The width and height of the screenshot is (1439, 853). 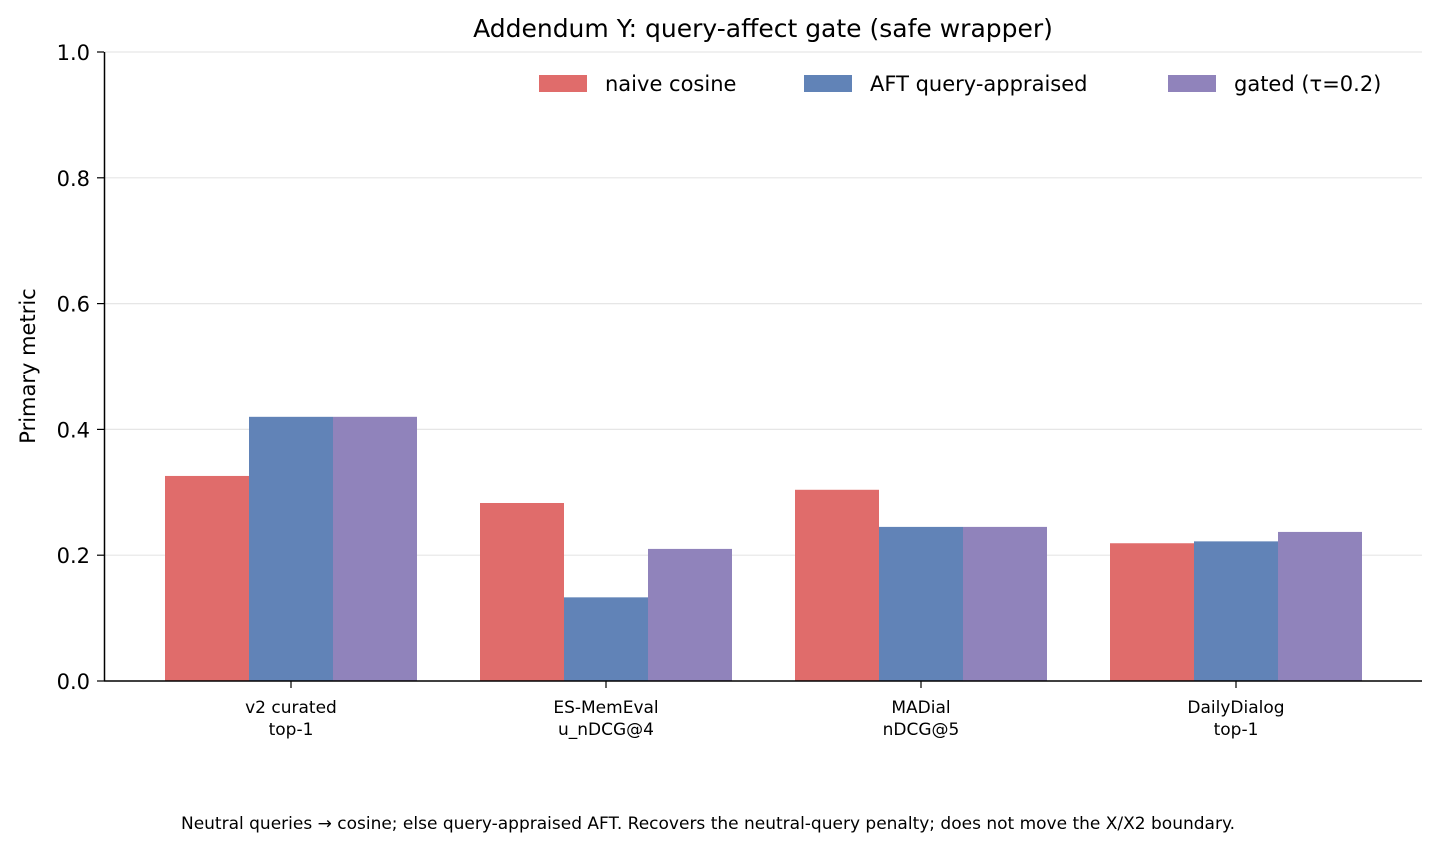 What do you see at coordinates (73, 682) in the screenshot?
I see `y-tick-label: 0.0` at bounding box center [73, 682].